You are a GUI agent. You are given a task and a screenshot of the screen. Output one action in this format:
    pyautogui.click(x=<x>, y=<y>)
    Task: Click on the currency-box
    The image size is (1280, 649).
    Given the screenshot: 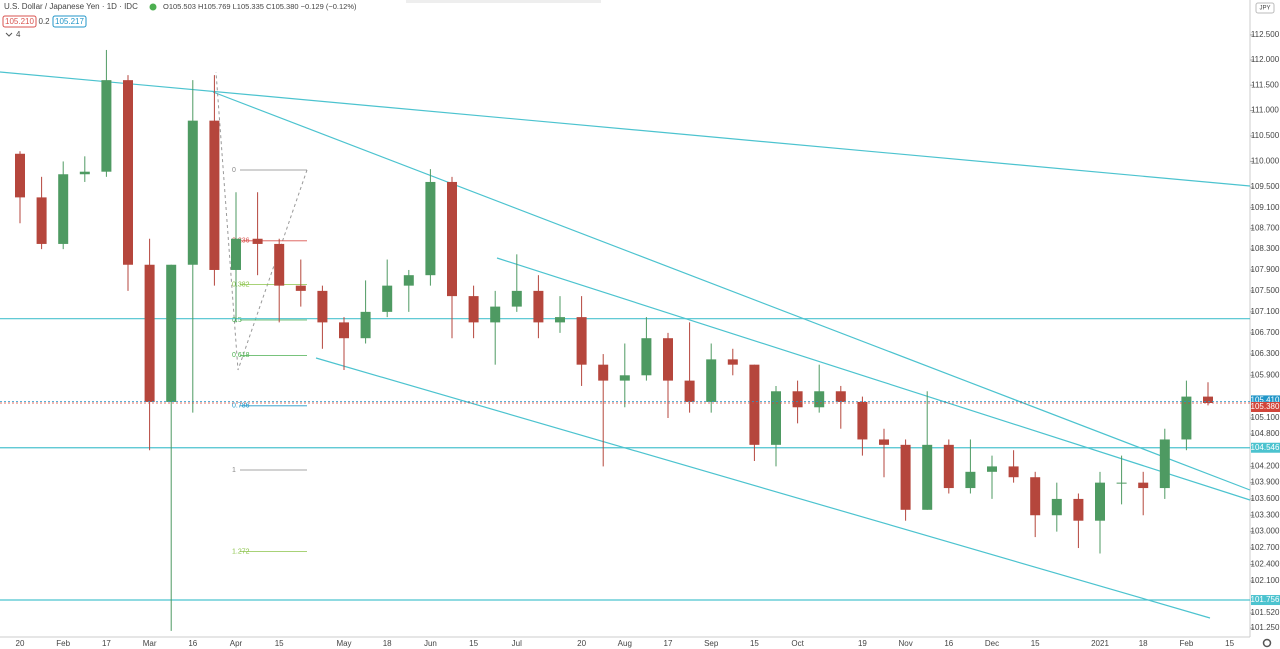 What is the action you would take?
    pyautogui.click(x=1265, y=8)
    